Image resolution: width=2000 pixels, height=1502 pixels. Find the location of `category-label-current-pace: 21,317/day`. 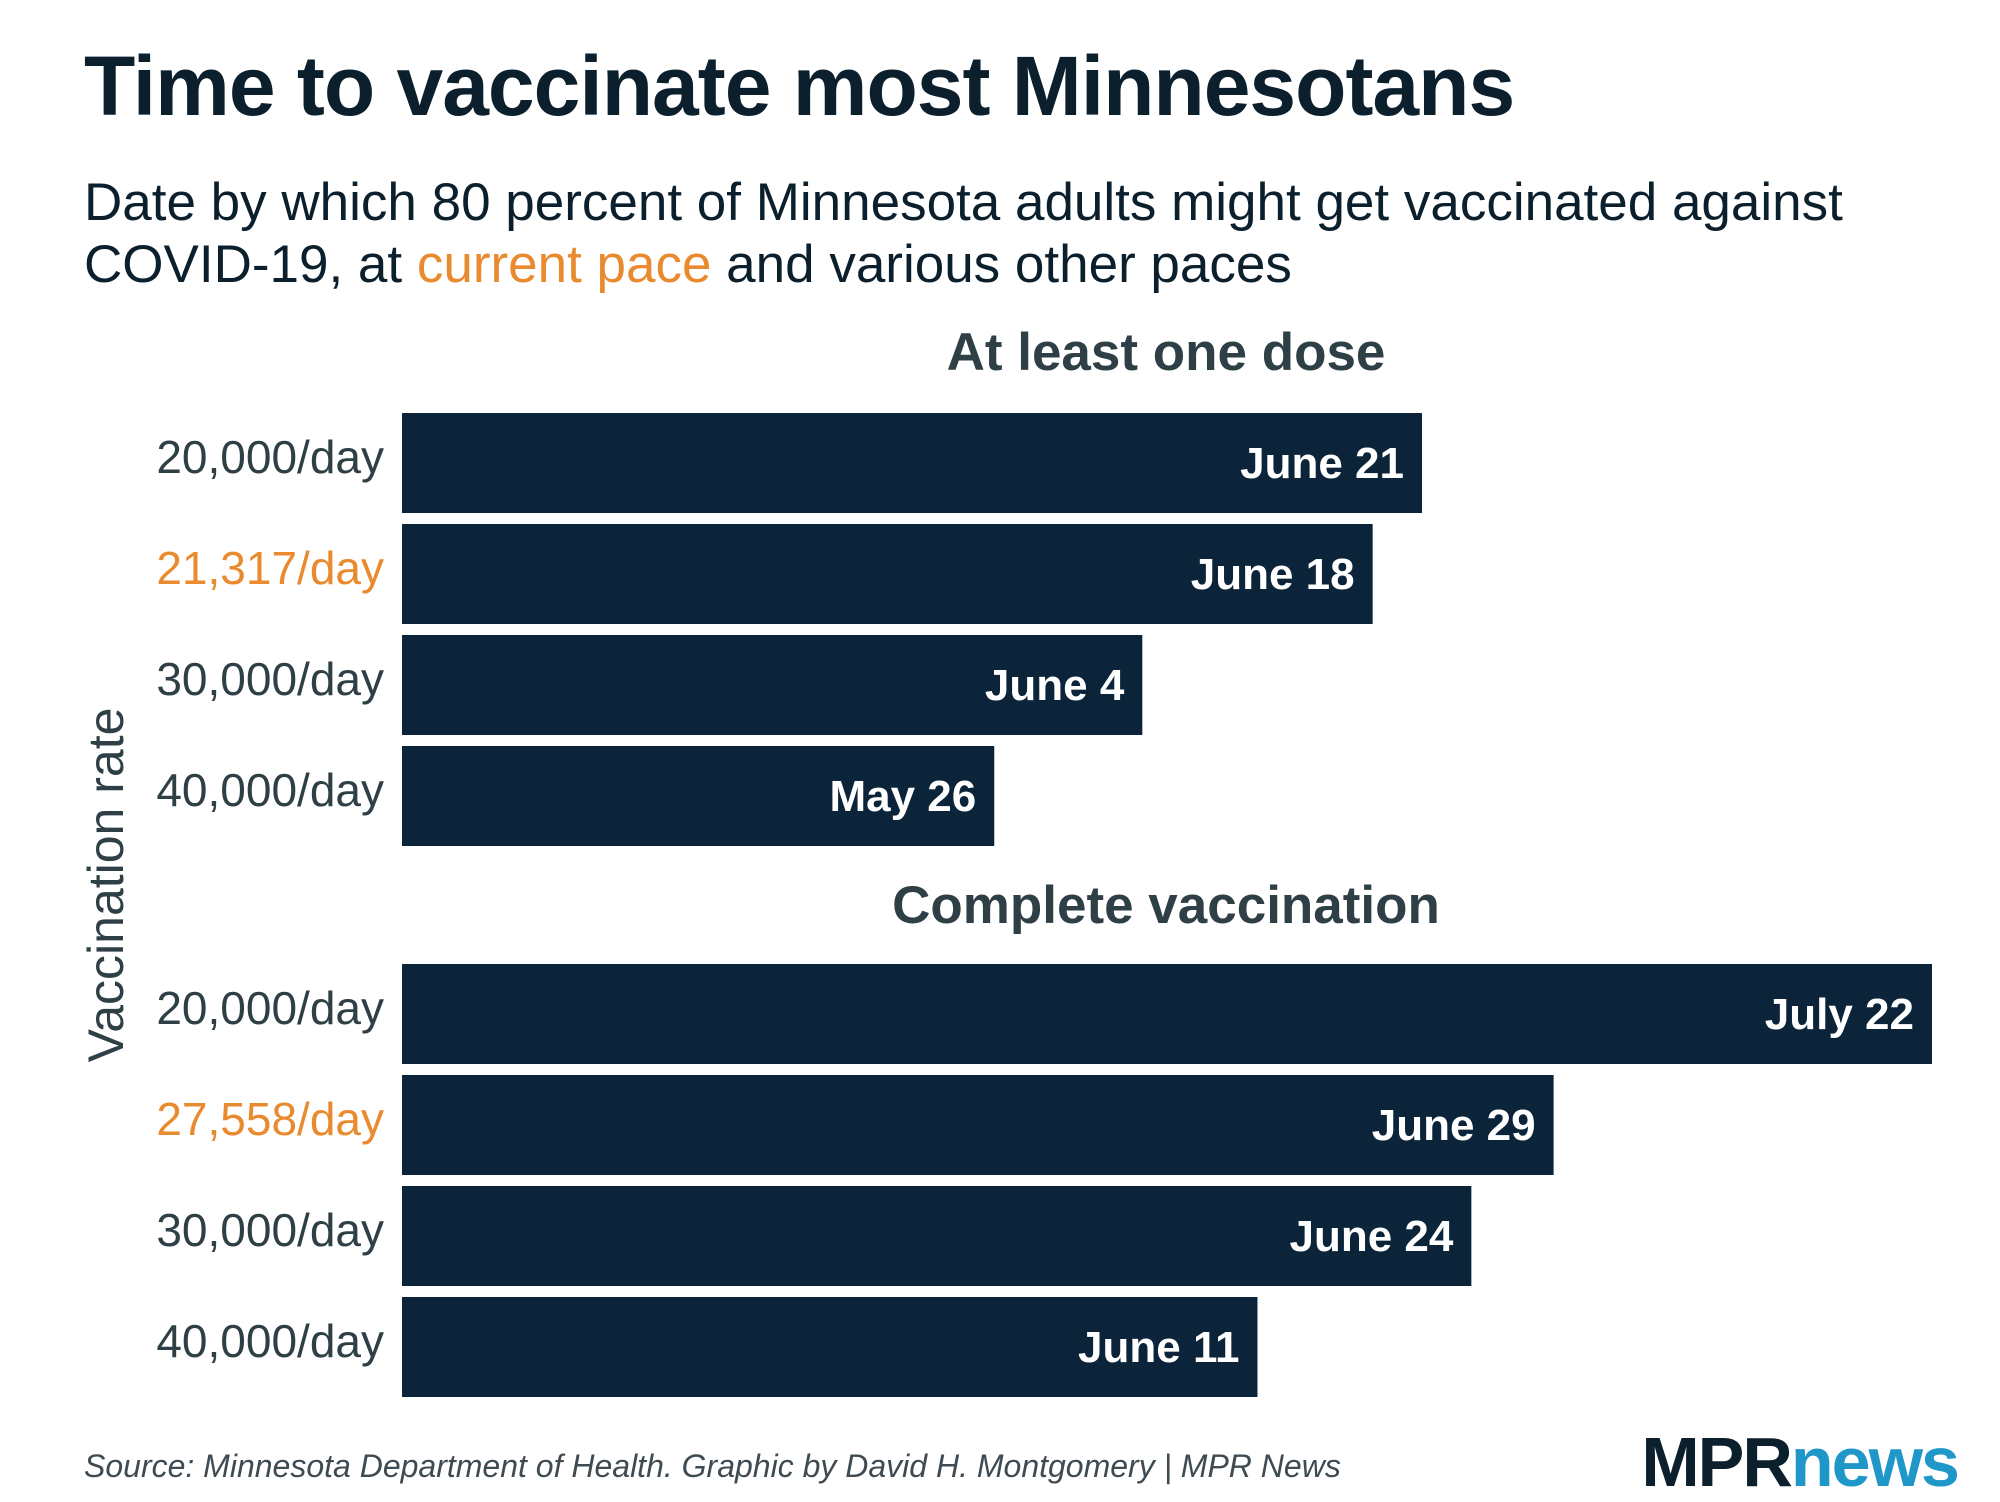

category-label-current-pace: 21,317/day is located at coordinates (270, 568).